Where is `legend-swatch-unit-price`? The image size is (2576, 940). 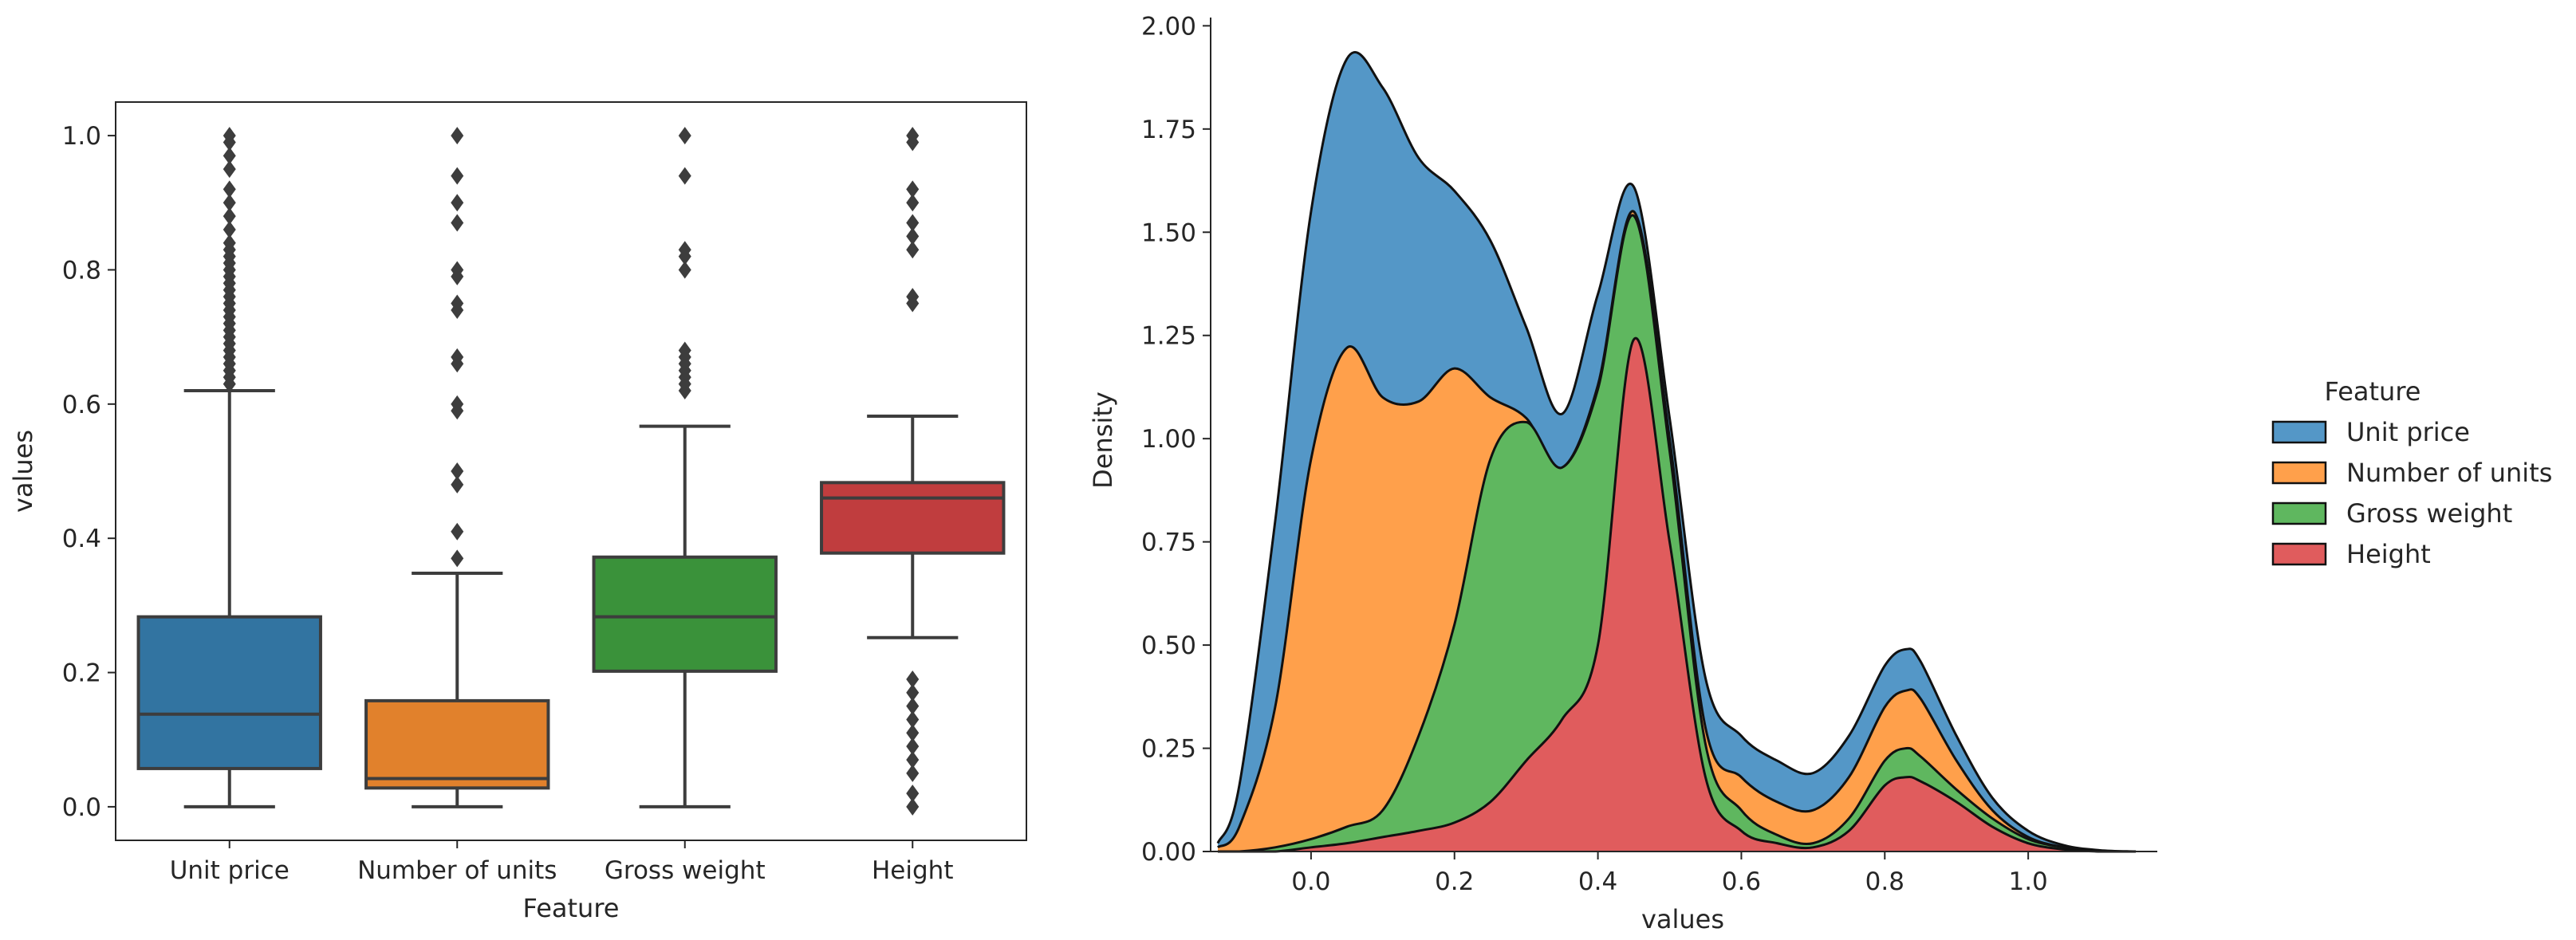
legend-swatch-unit-price is located at coordinates (2299, 432).